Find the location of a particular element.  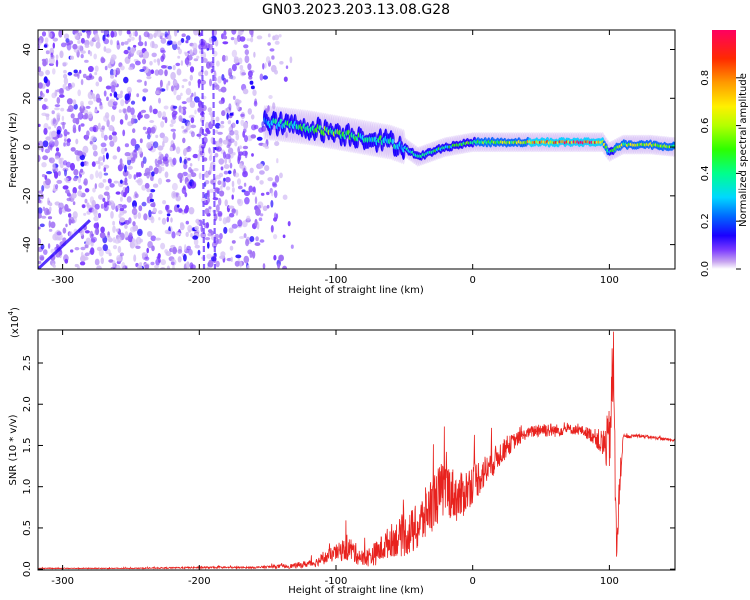

y-tick-label: 0 is located at coordinates (27, 147).